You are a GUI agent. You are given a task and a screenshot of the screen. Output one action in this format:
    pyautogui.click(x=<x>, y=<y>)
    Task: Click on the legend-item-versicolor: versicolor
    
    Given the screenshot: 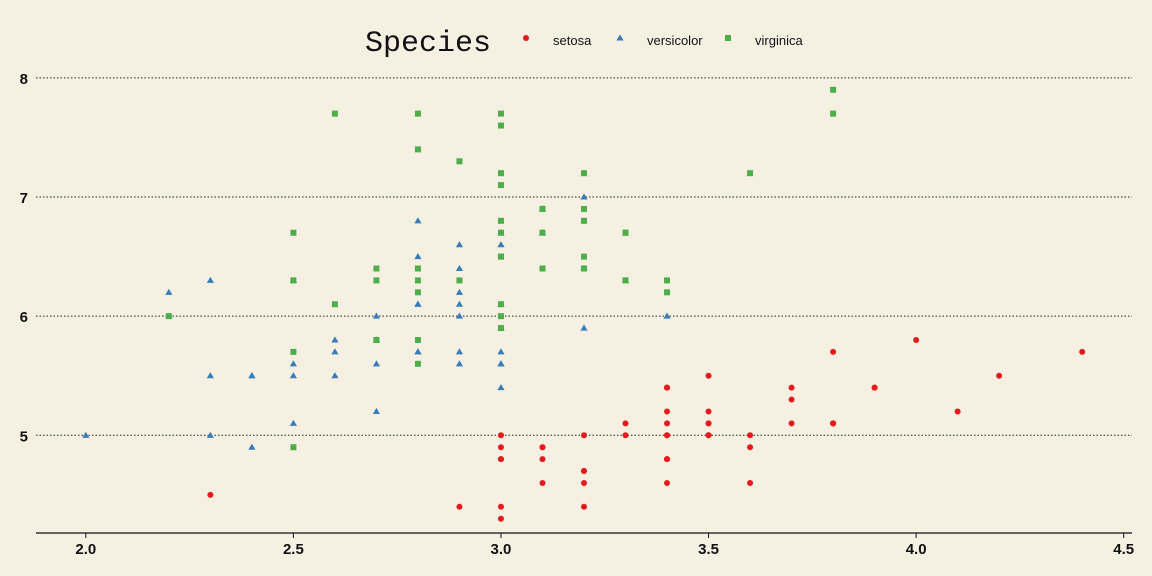 What is the action you would take?
    pyautogui.click(x=659, y=40)
    